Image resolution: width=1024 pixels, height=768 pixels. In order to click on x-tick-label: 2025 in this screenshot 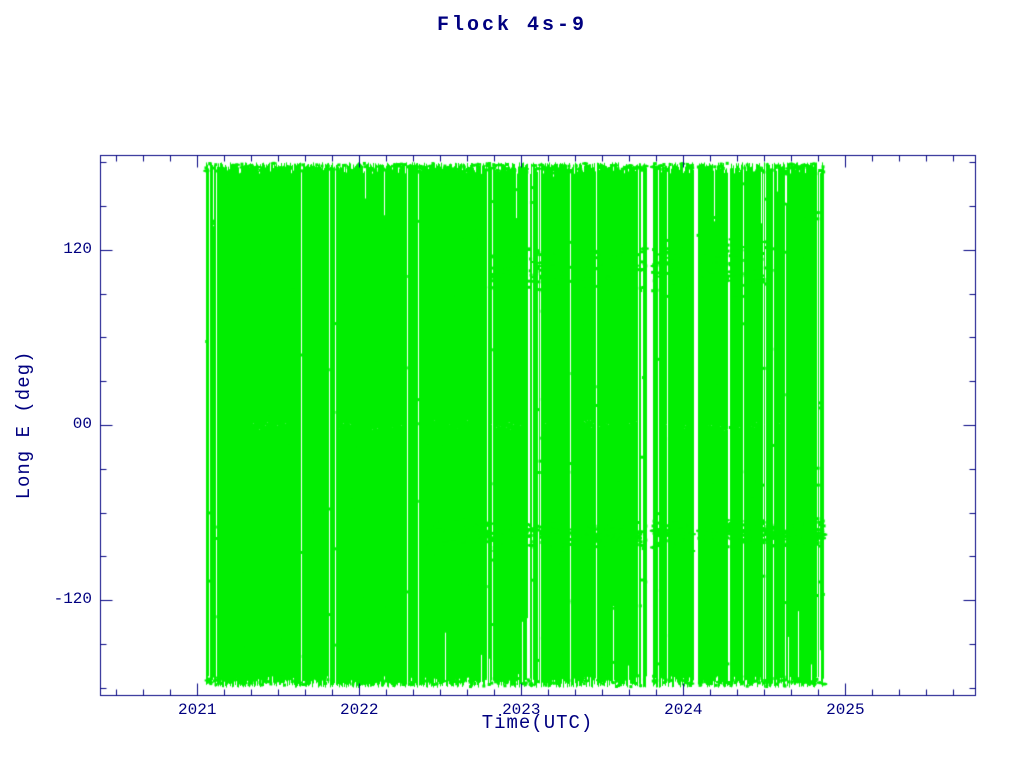, I will do `click(845, 710)`.